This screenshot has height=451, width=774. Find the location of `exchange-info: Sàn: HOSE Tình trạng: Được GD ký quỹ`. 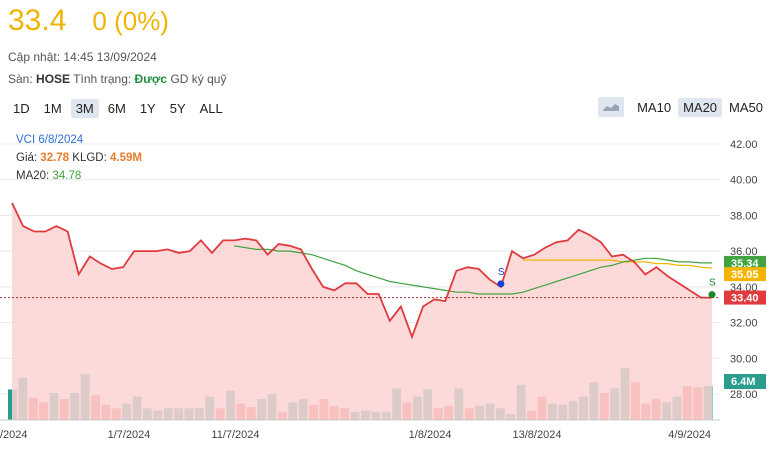

exchange-info: Sàn: HOSE Tình trạng: Được GD ký quỹ is located at coordinates (117, 79).